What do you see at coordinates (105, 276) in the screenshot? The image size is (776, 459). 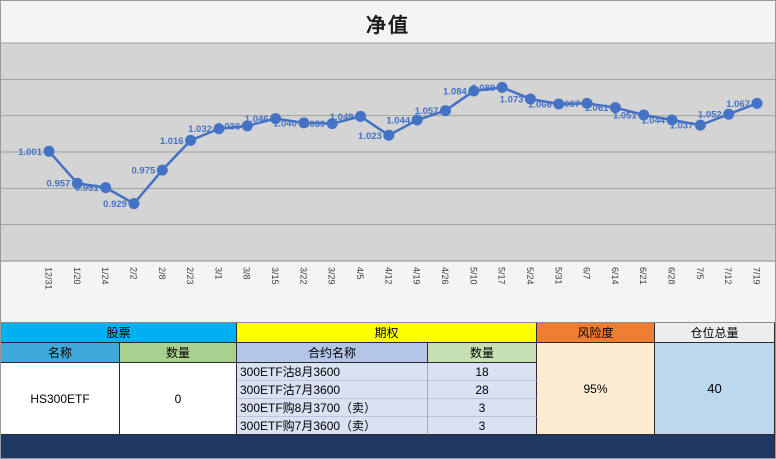 I see `svg-text: 1/24` at bounding box center [105, 276].